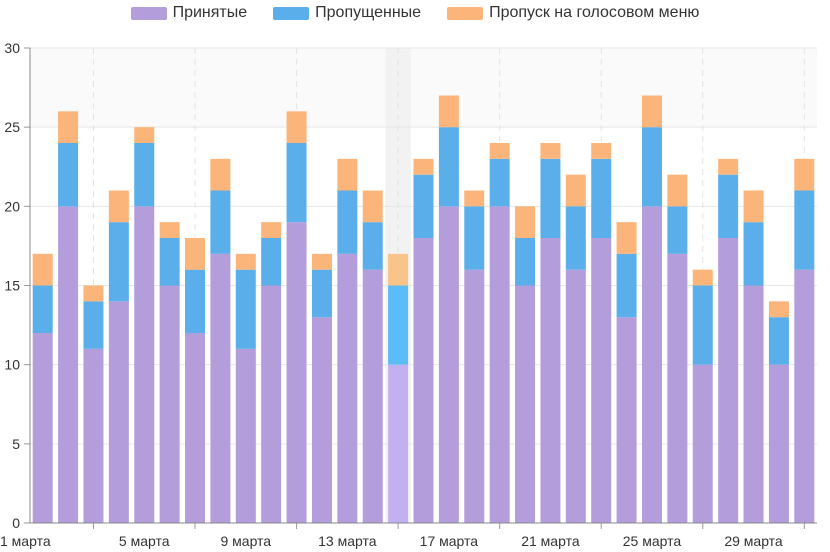 The height and width of the screenshot is (552, 830). I want to click on legend-label: Пропуск на голосовом меню, so click(594, 12).